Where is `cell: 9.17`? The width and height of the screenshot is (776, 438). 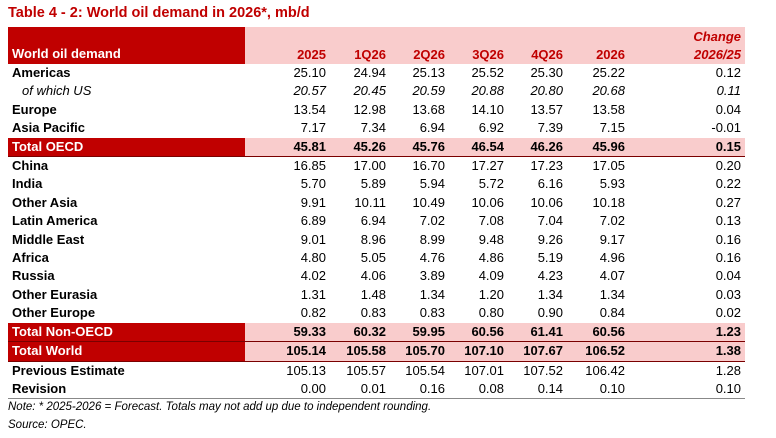 cell: 9.17 is located at coordinates (612, 239).